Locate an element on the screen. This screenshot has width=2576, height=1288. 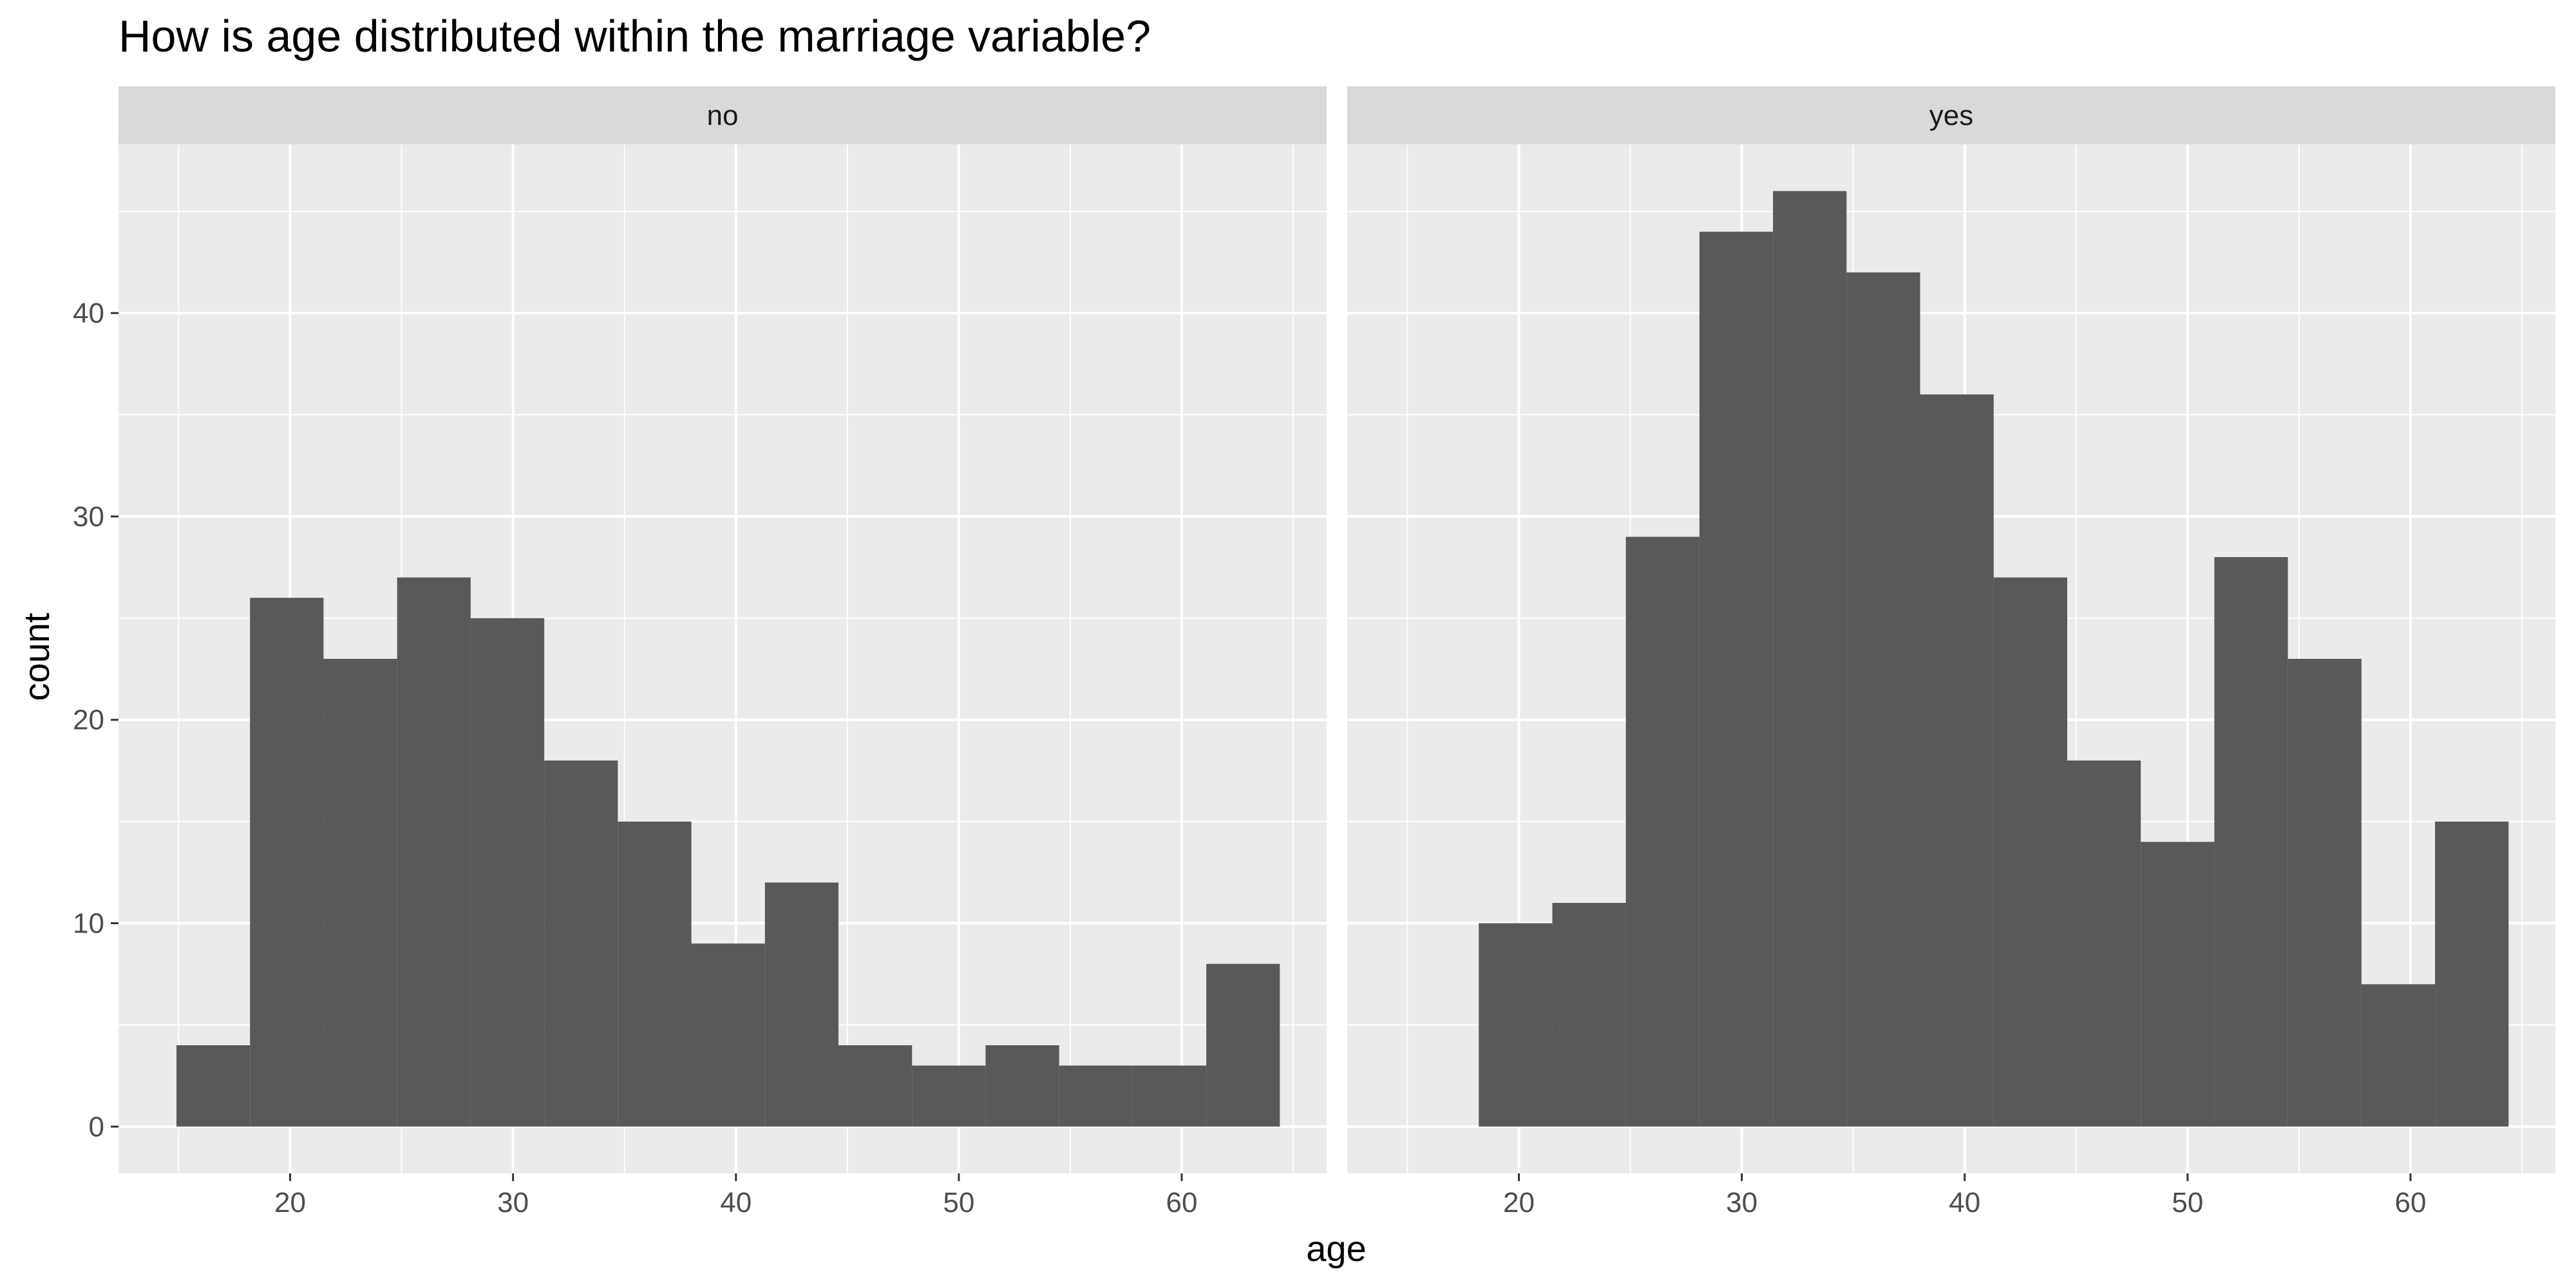
y-tick-label: 20 is located at coordinates (88, 720).